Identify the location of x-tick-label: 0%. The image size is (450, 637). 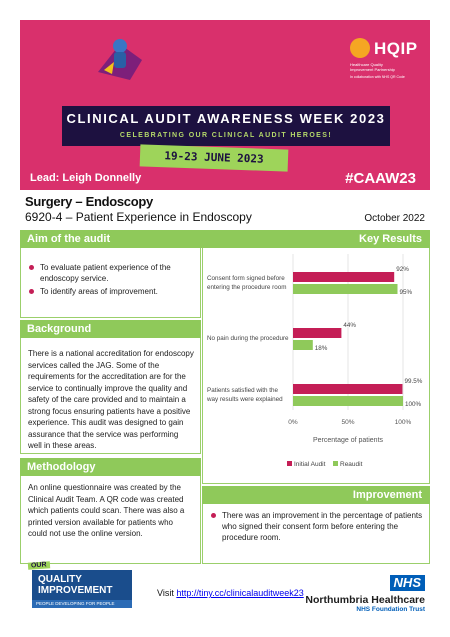
(293, 422).